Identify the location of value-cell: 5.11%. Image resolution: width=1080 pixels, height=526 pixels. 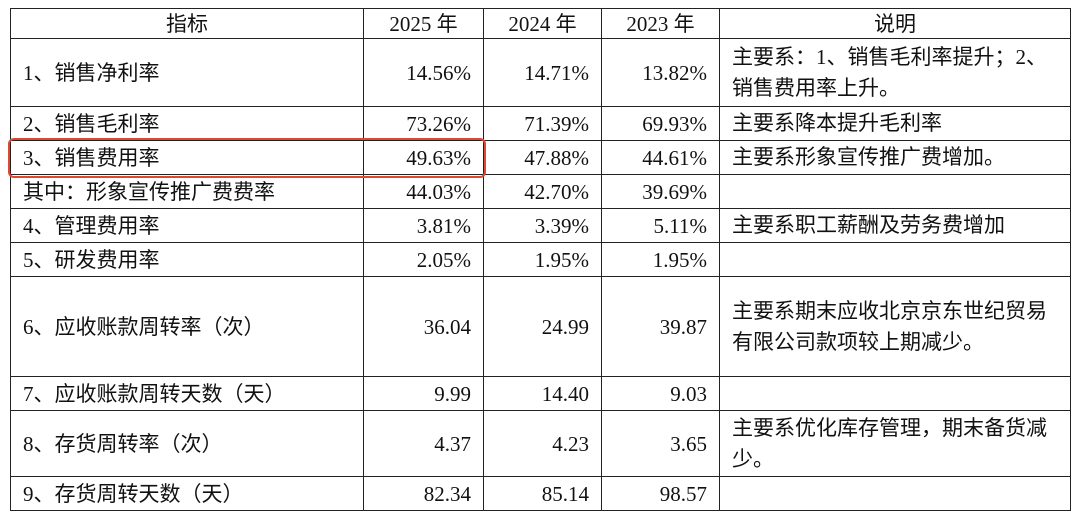
(660, 225).